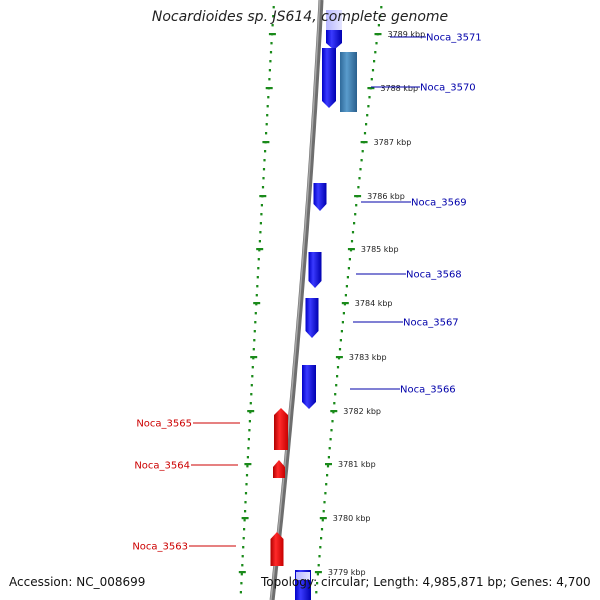 The width and height of the screenshot is (600, 600). What do you see at coordinates (77, 582) in the screenshot?
I see `accession-text: Accession: NC_008699` at bounding box center [77, 582].